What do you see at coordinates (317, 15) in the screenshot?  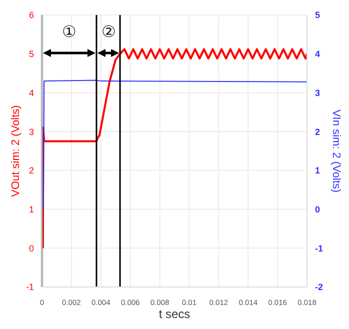 I see `y2-tick-label: 5` at bounding box center [317, 15].